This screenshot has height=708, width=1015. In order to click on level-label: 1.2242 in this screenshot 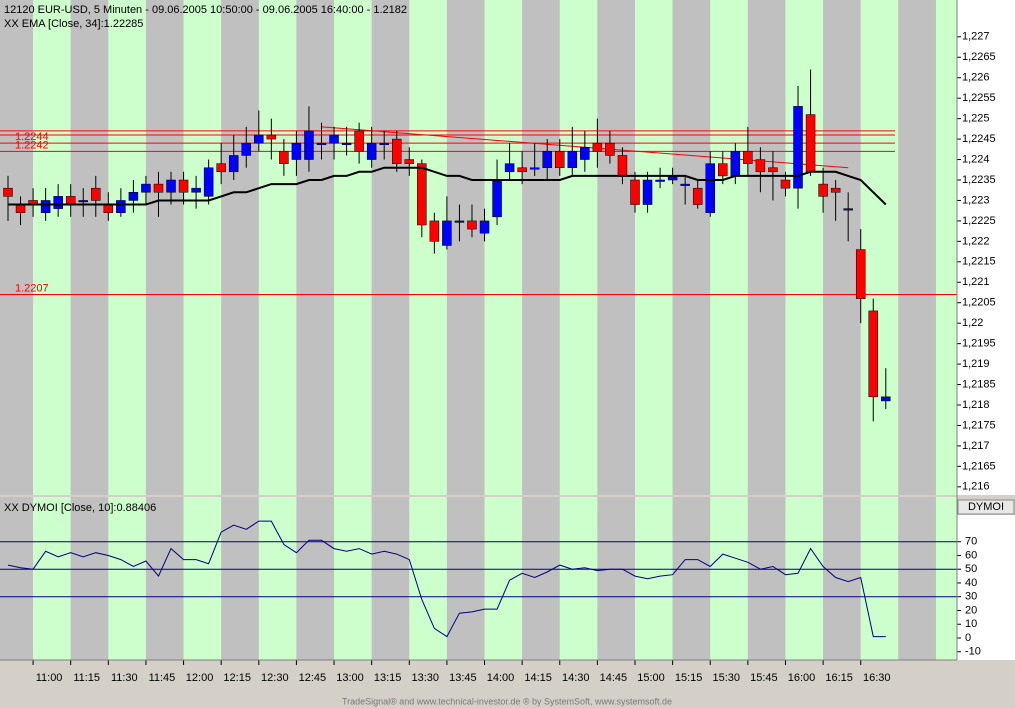, I will do `click(32, 145)`.